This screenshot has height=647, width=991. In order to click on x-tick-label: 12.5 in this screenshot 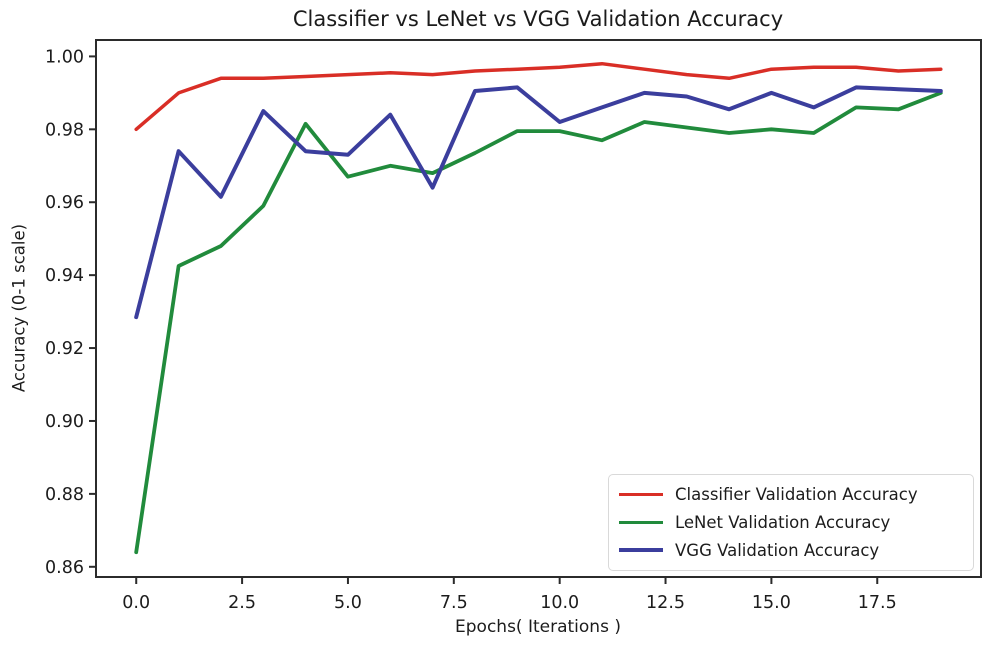, I will do `click(665, 603)`.